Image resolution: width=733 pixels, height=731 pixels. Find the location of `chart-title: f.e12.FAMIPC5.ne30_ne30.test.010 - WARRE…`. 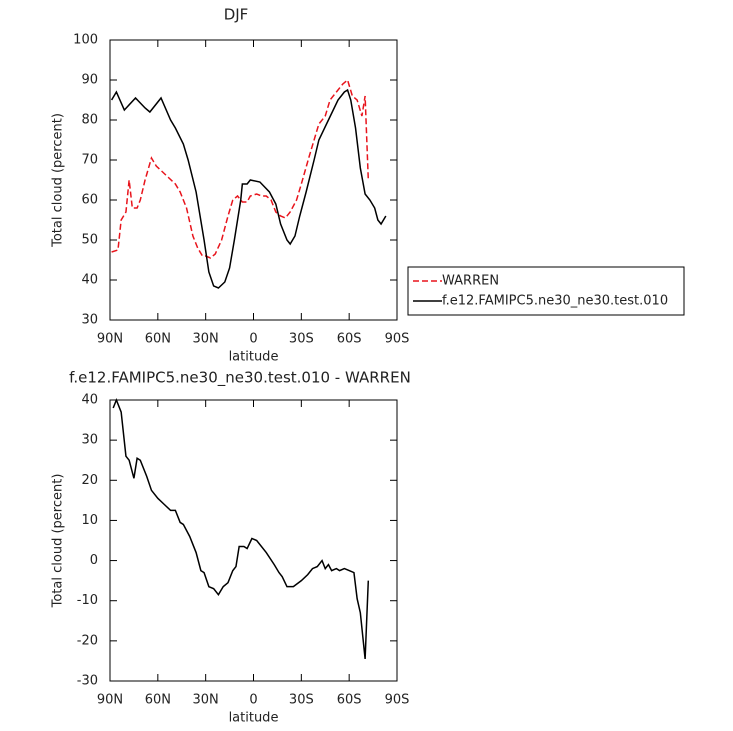

chart-title: f.e12.FAMIPC5.ne30_ne30.test.010 - WARRE… is located at coordinates (240, 378).